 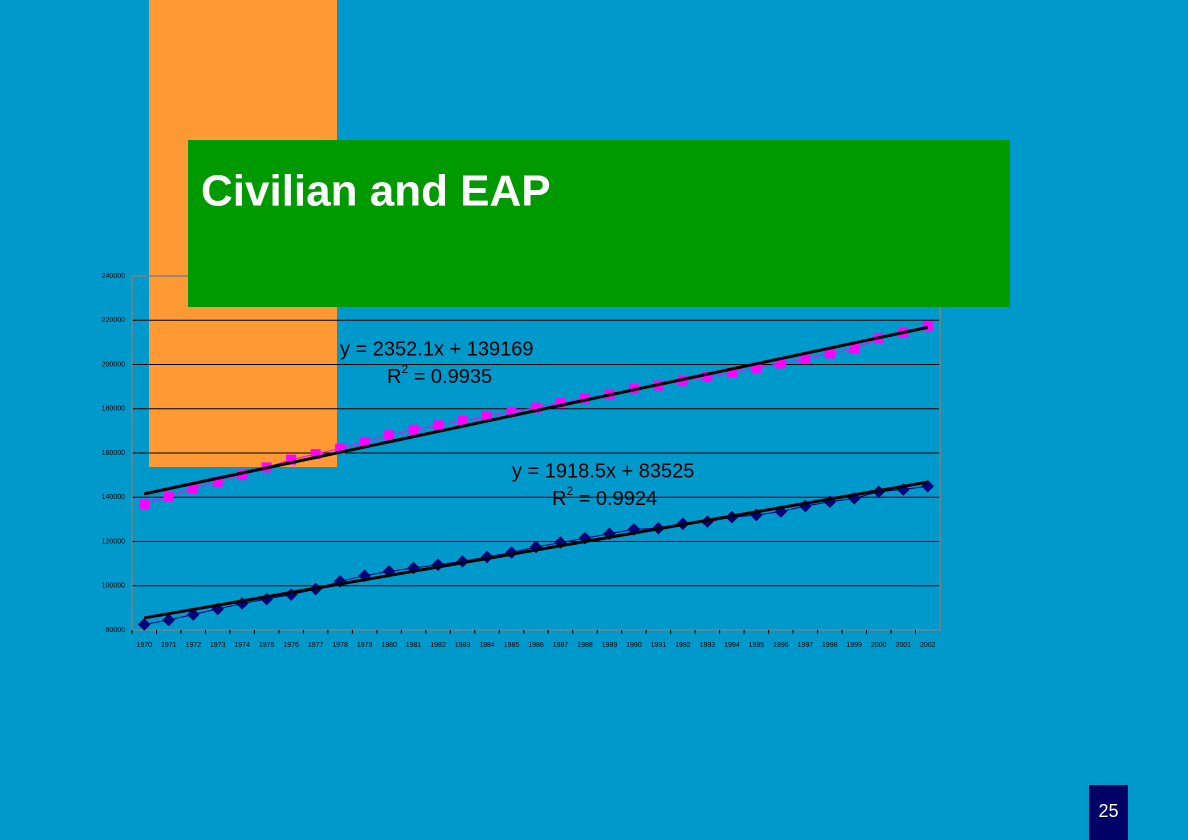 I want to click on x-tick-label: 1981, so click(x=414, y=645).